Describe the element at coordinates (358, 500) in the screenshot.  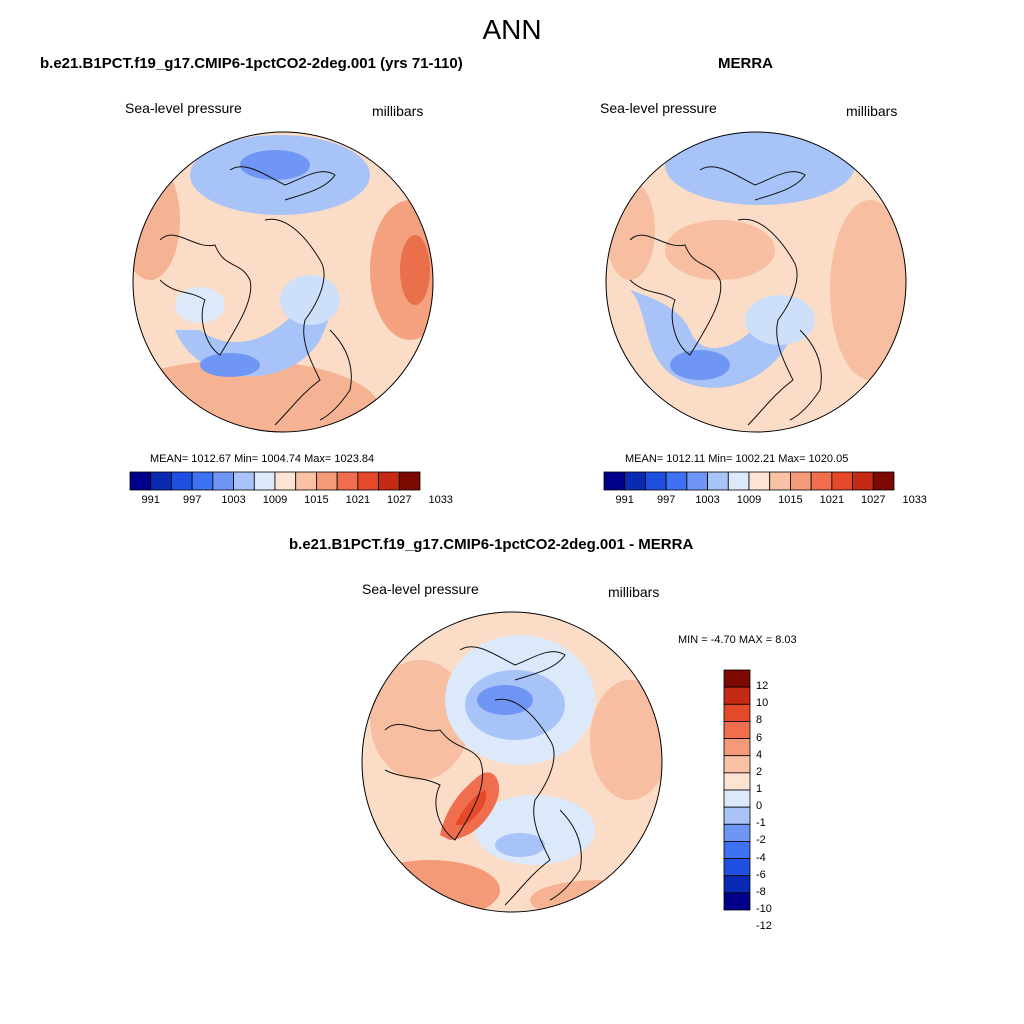
I see `model-colorbar-tick-label: 1021` at that location.